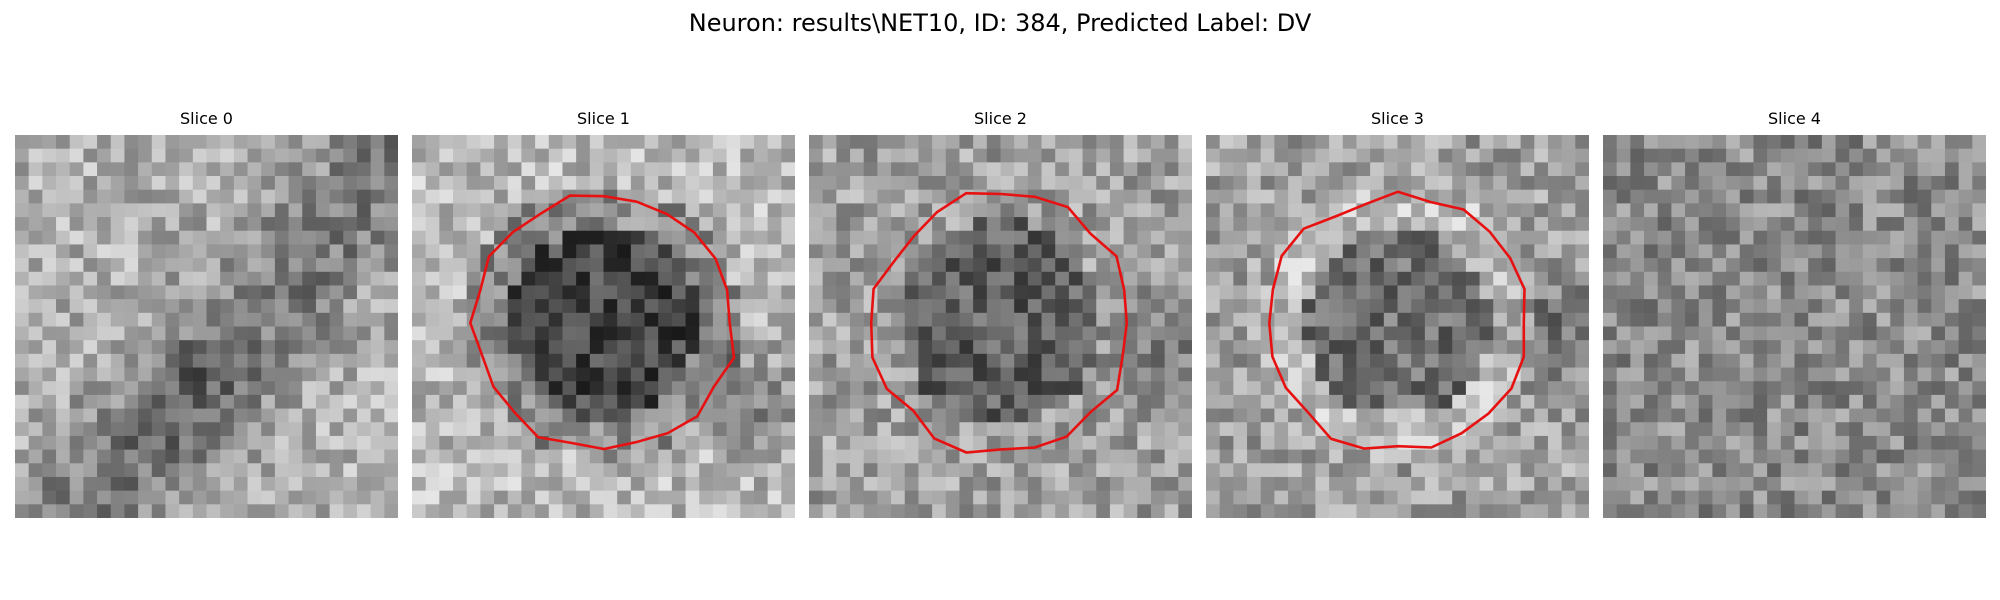 This screenshot has height=600, width=2000. Describe the element at coordinates (206, 118) in the screenshot. I see `slice-title: Slice 0` at that location.